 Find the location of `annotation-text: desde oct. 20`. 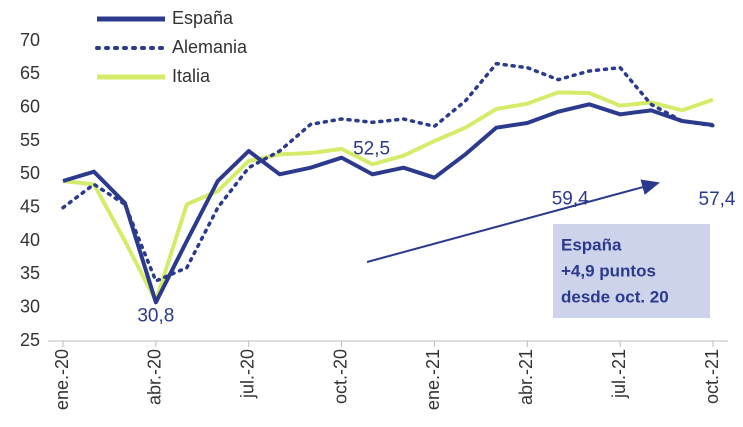

annotation-text: desde oct. 20 is located at coordinates (615, 296).